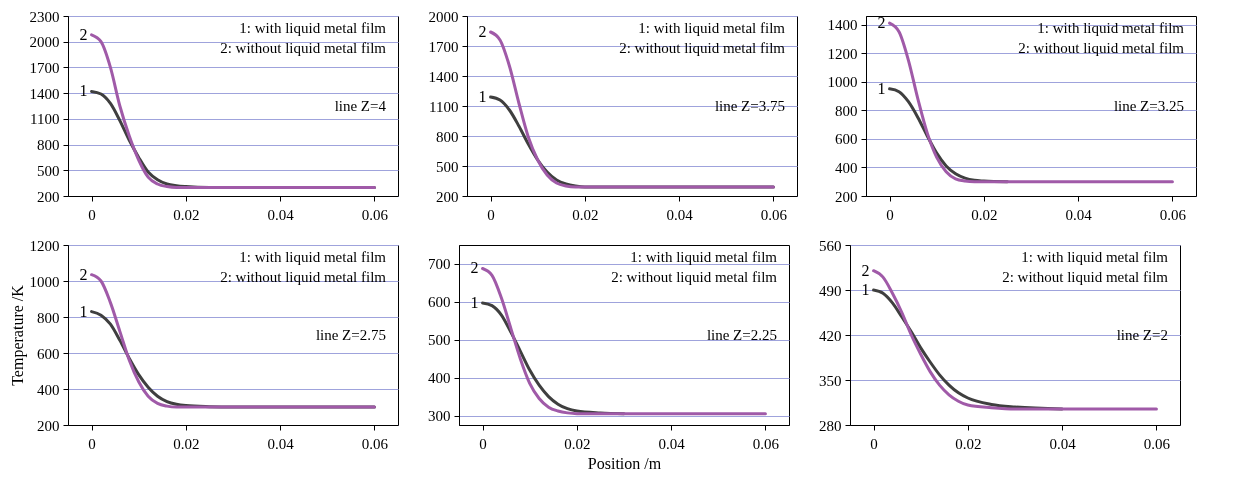 This screenshot has height=483, width=1246. I want to click on annotation: line Z=3.75, so click(749, 106).